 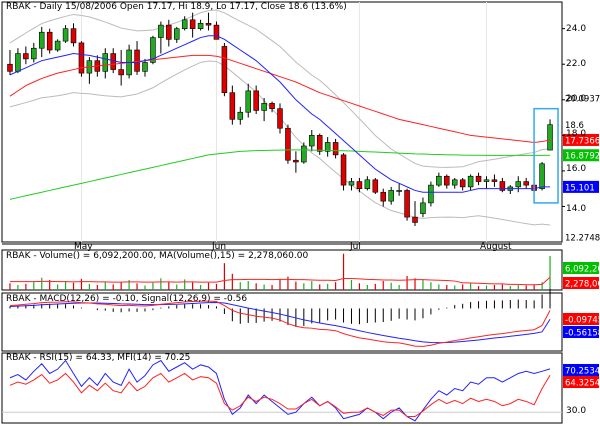 I want to click on price-tick-14: 14.0, so click(x=576, y=209).